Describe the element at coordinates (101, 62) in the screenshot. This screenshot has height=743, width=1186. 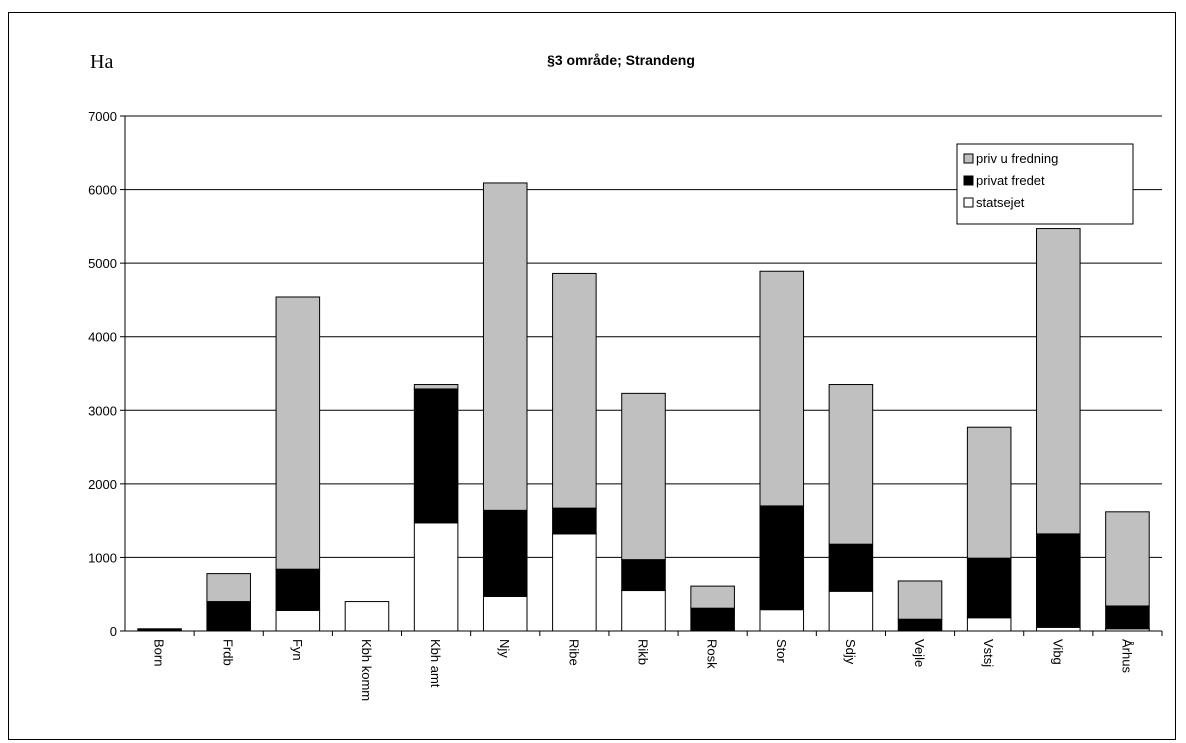
I see `unit-label: Ha` at that location.